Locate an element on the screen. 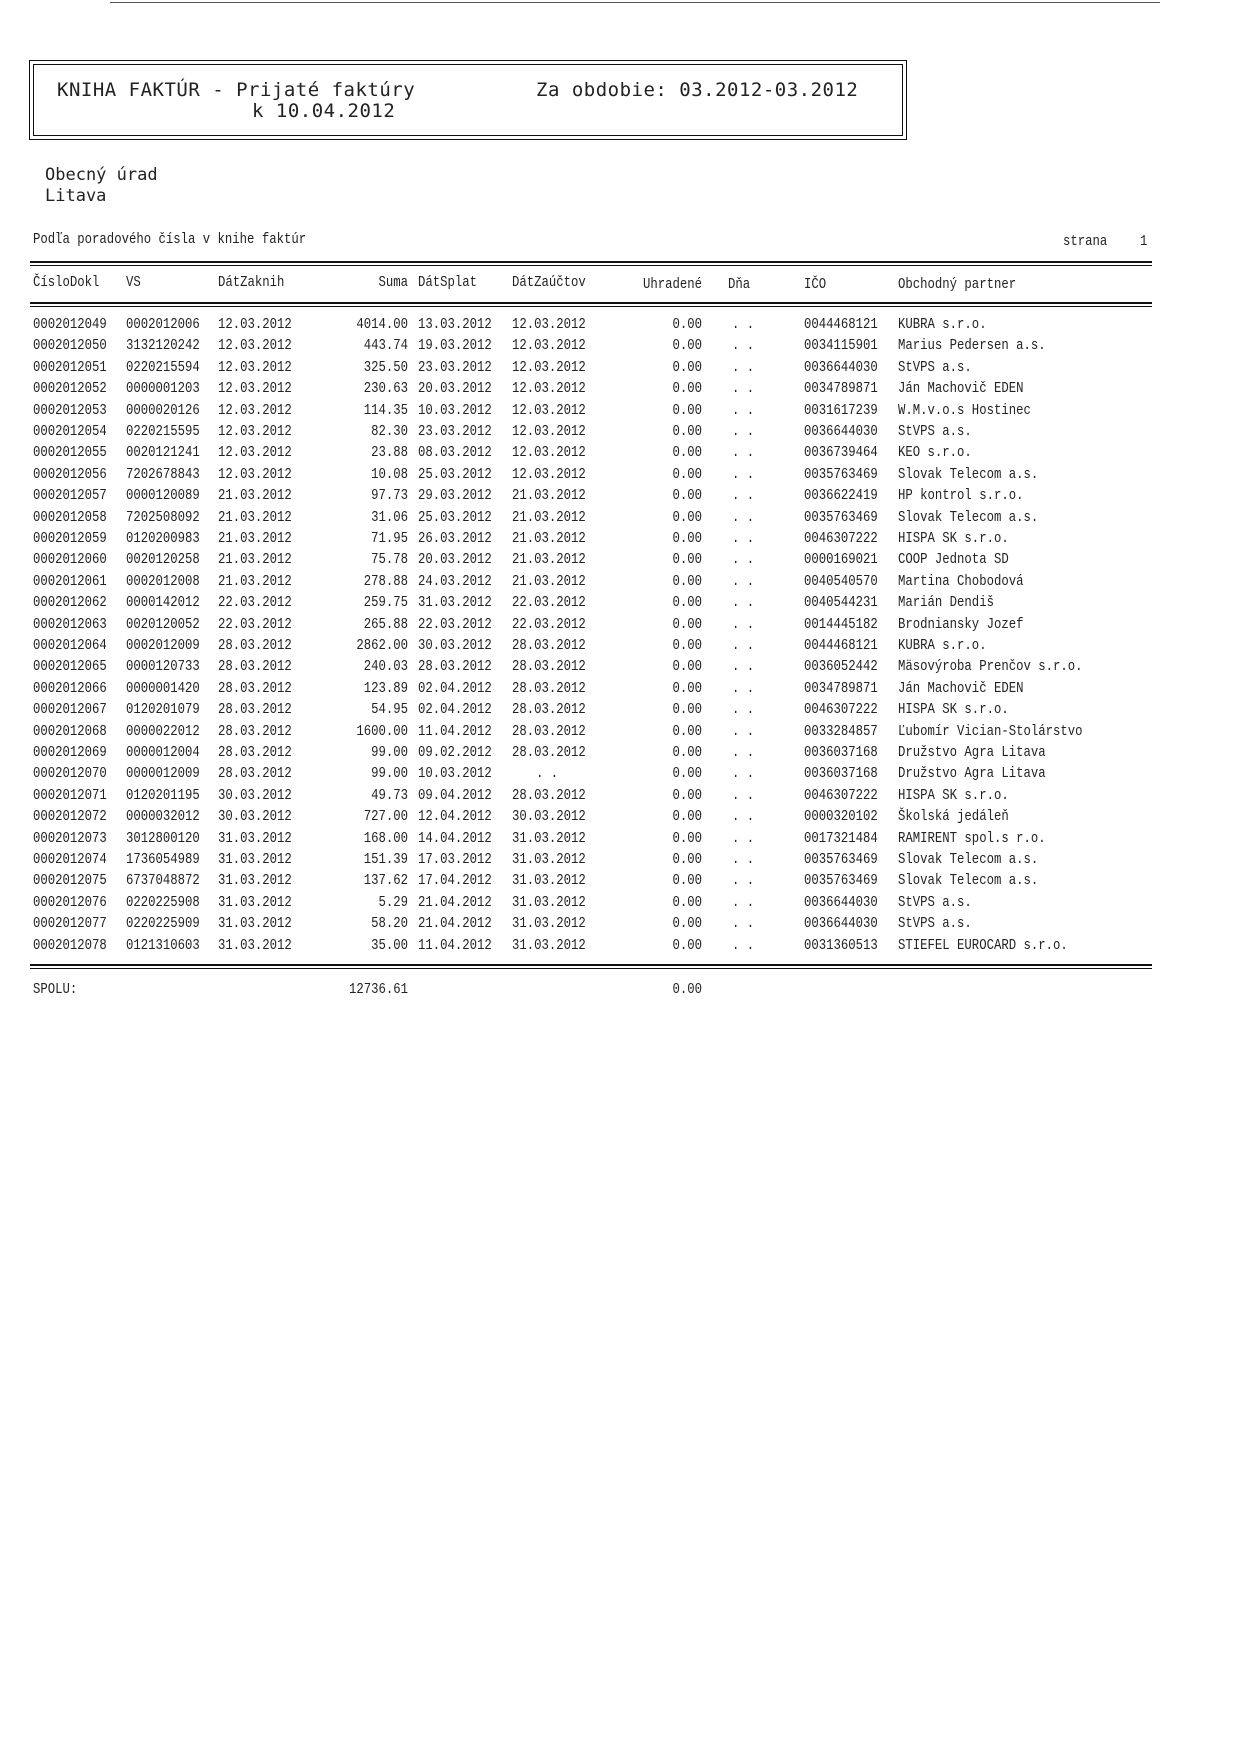  cell-suma: 1600.00 is located at coordinates (382, 731).